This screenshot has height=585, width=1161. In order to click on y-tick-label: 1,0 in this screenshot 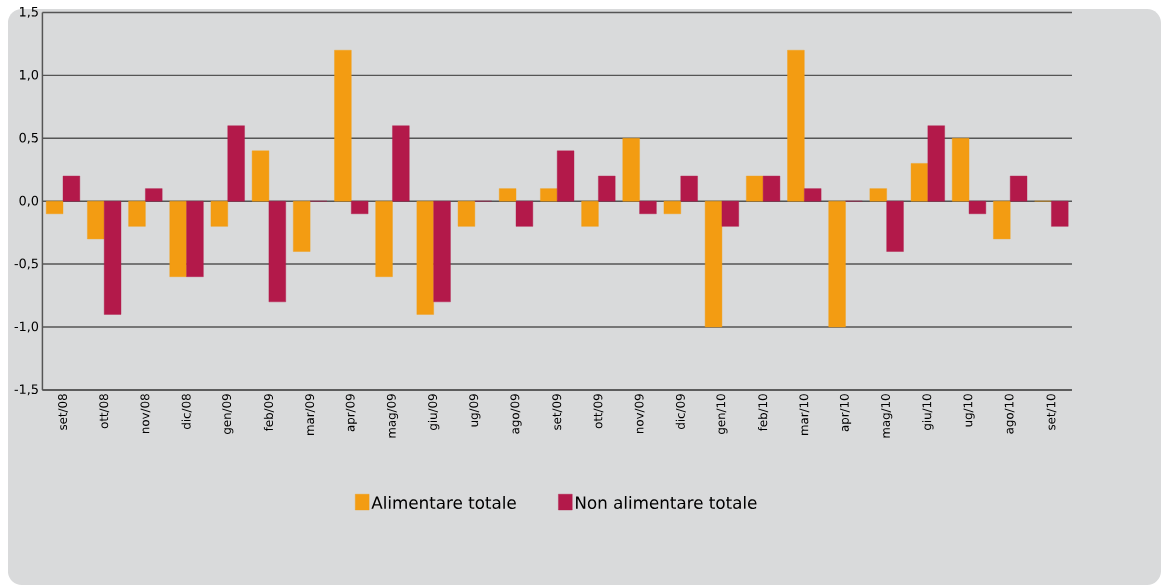, I will do `click(29, 75)`.